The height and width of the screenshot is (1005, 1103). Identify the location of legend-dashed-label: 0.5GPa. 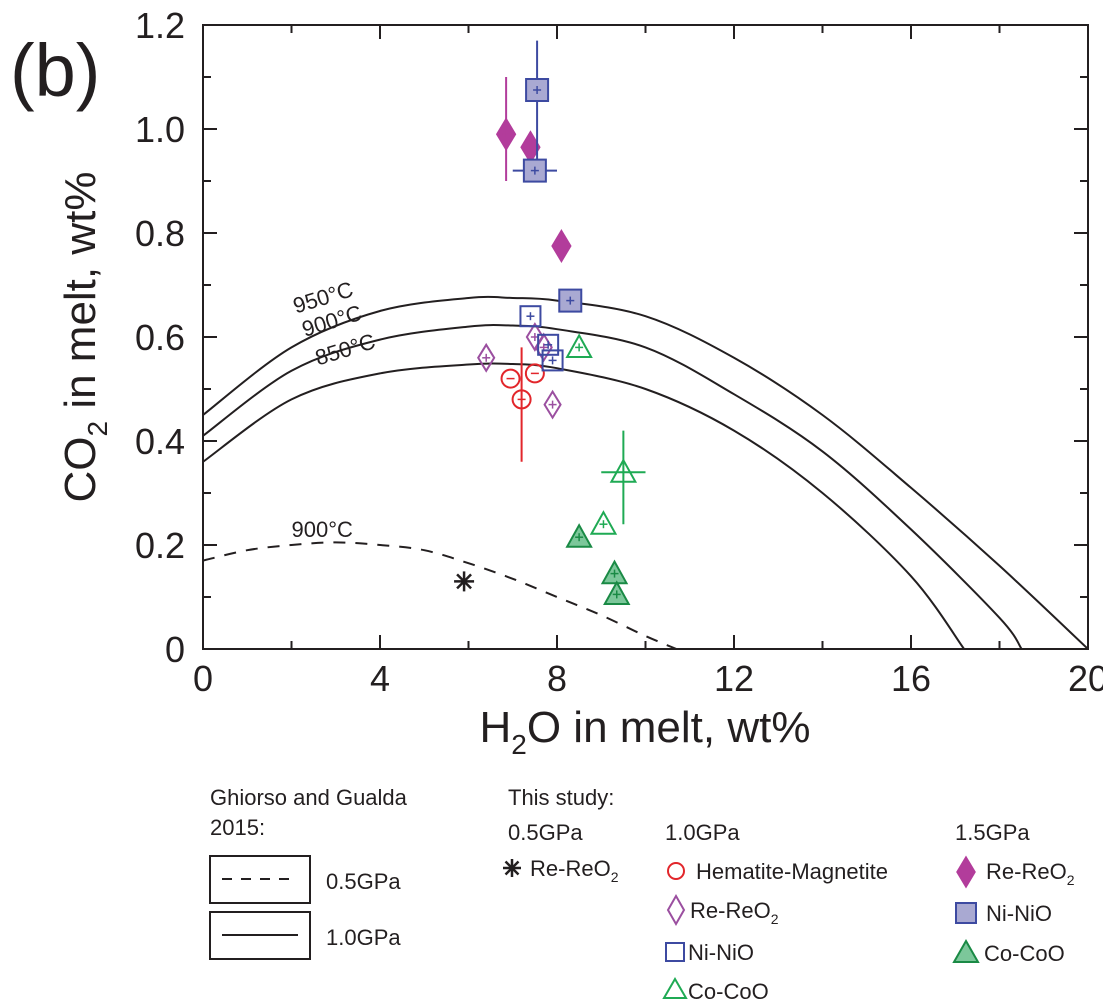
(363, 881).